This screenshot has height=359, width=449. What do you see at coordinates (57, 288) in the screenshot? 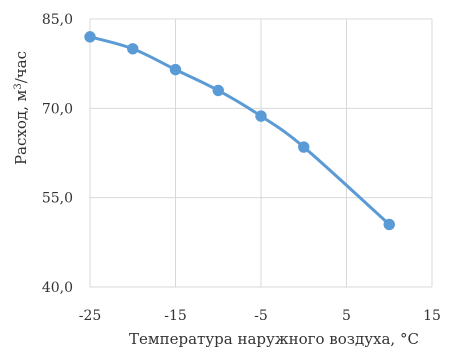
I see `y-tick-label: 40,0` at bounding box center [57, 288].